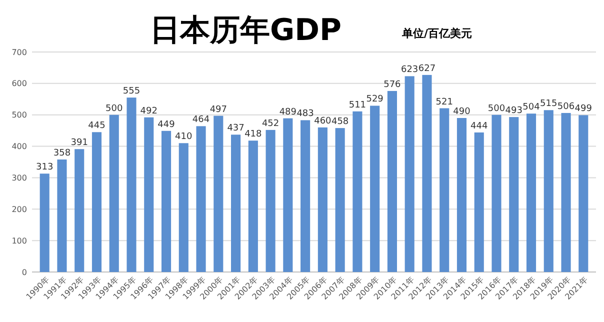 The image size is (604, 322). What do you see at coordinates (462, 112) in the screenshot?
I see `data-label: 490` at bounding box center [462, 112].